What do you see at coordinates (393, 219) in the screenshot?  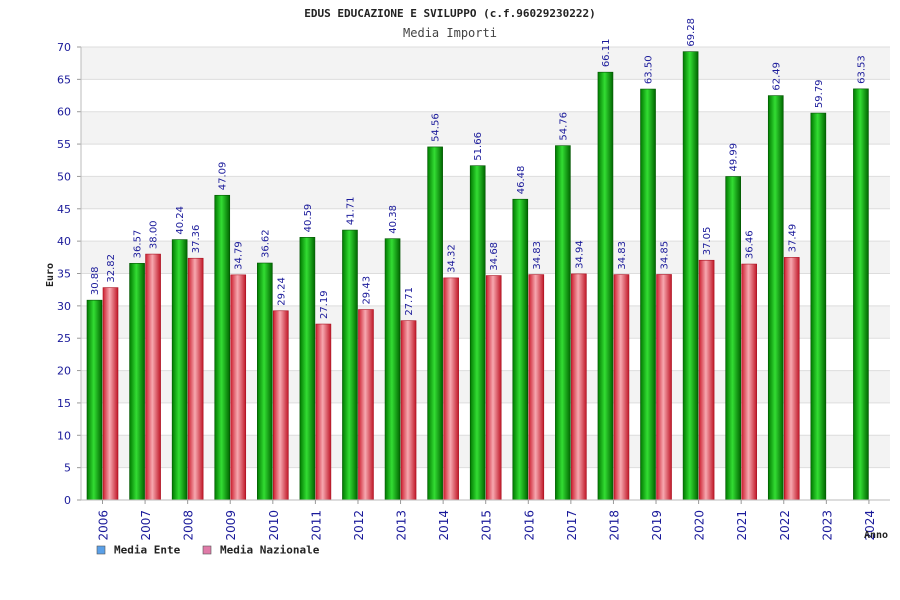 I see `data-label: 40.38` at bounding box center [393, 219].